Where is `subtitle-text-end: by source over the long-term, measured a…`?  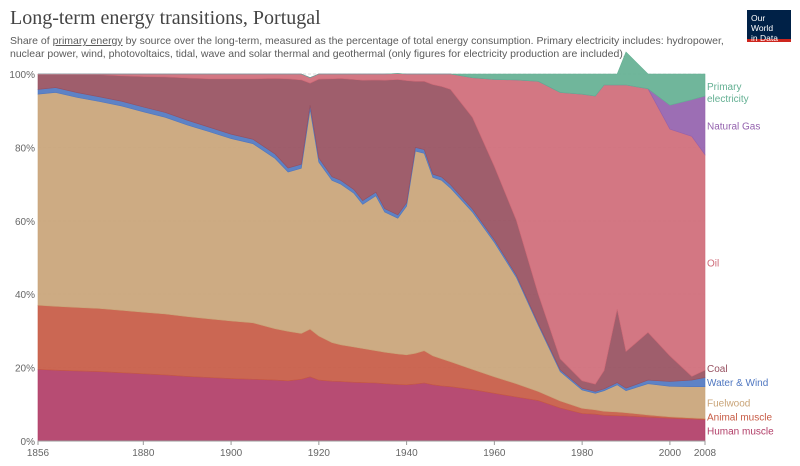 subtitle-text-end: by source over the long-term, measured a… is located at coordinates (367, 47).